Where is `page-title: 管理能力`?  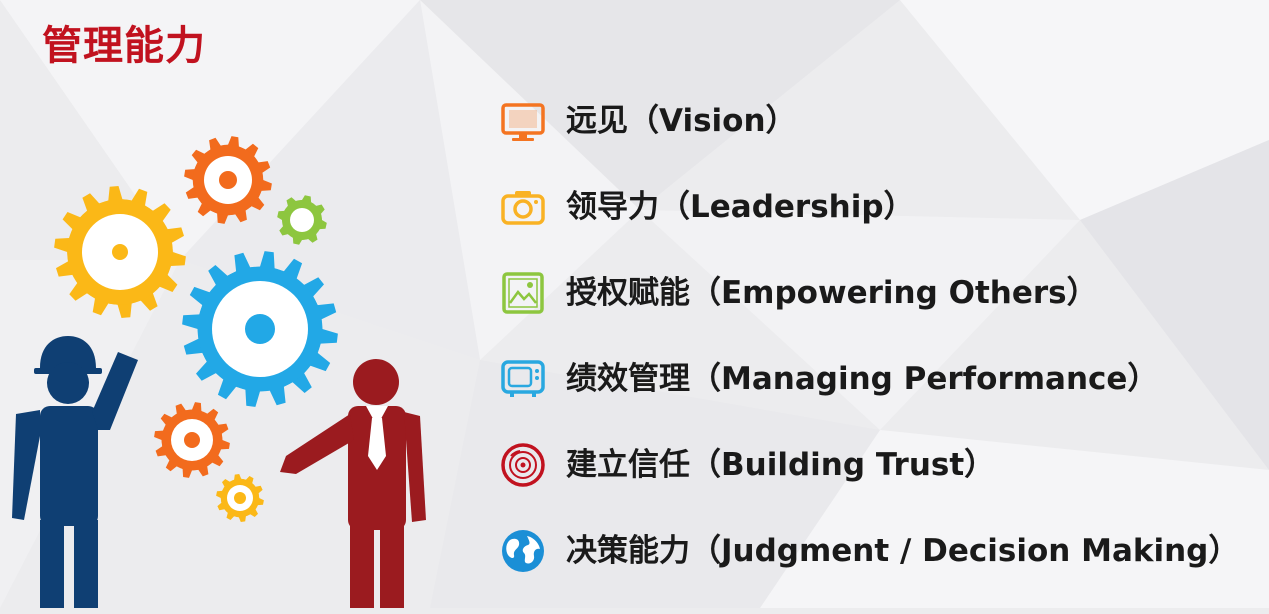 page-title: 管理能力 is located at coordinates (124, 46).